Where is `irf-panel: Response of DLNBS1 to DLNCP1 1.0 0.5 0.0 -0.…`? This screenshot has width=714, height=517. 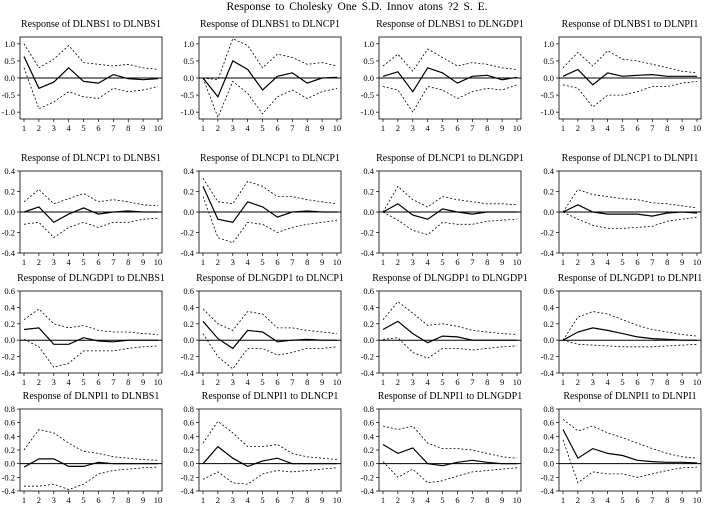 irf-panel: Response of DLNBS1 to DLNCP1 1.0 0.5 0.0 -0.… is located at coordinates (261, 76).